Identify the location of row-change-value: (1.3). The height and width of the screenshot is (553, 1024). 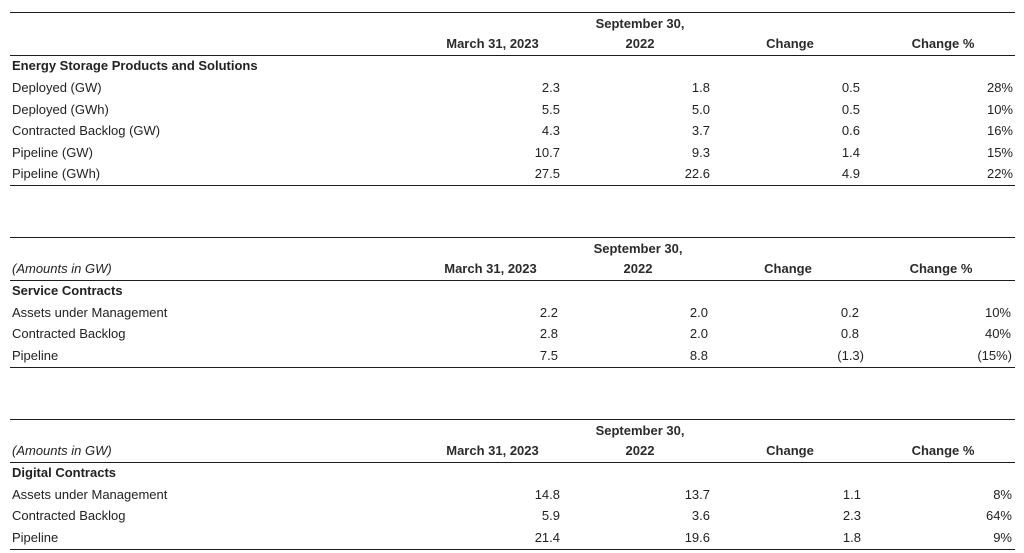
(850, 355).